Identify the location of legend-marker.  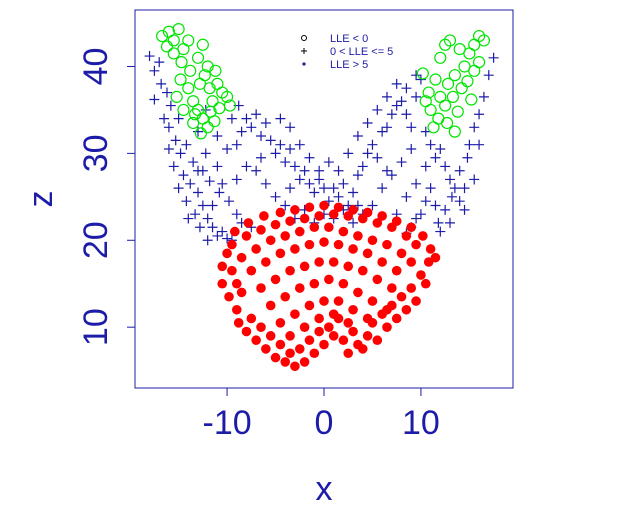
(304, 38).